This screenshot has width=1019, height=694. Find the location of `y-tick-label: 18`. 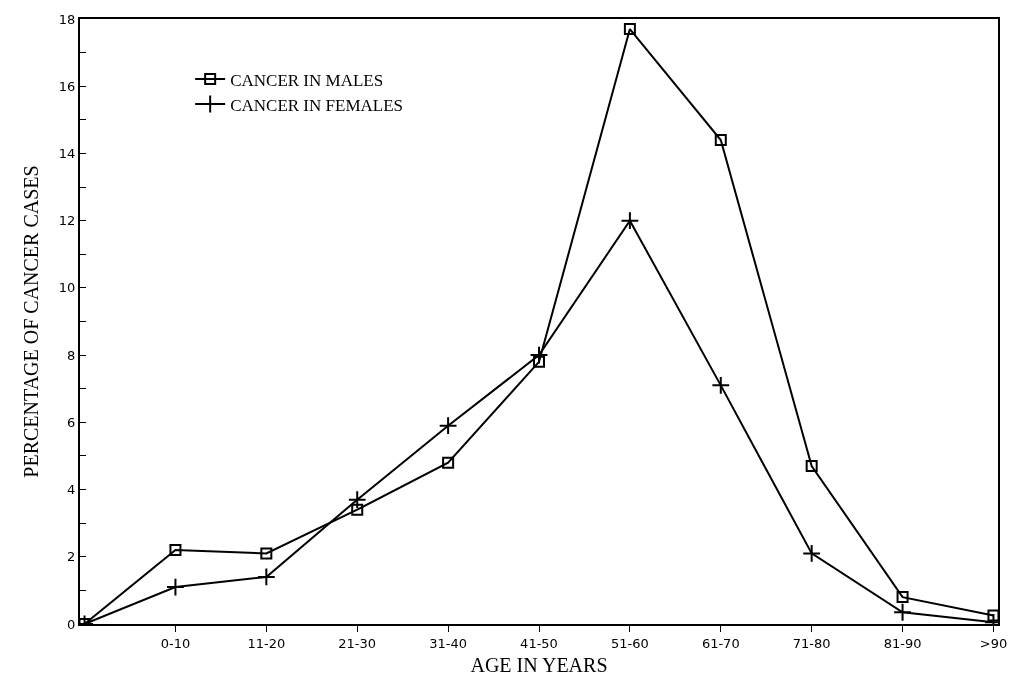

y-tick-label: 18 is located at coordinates (67, 19).